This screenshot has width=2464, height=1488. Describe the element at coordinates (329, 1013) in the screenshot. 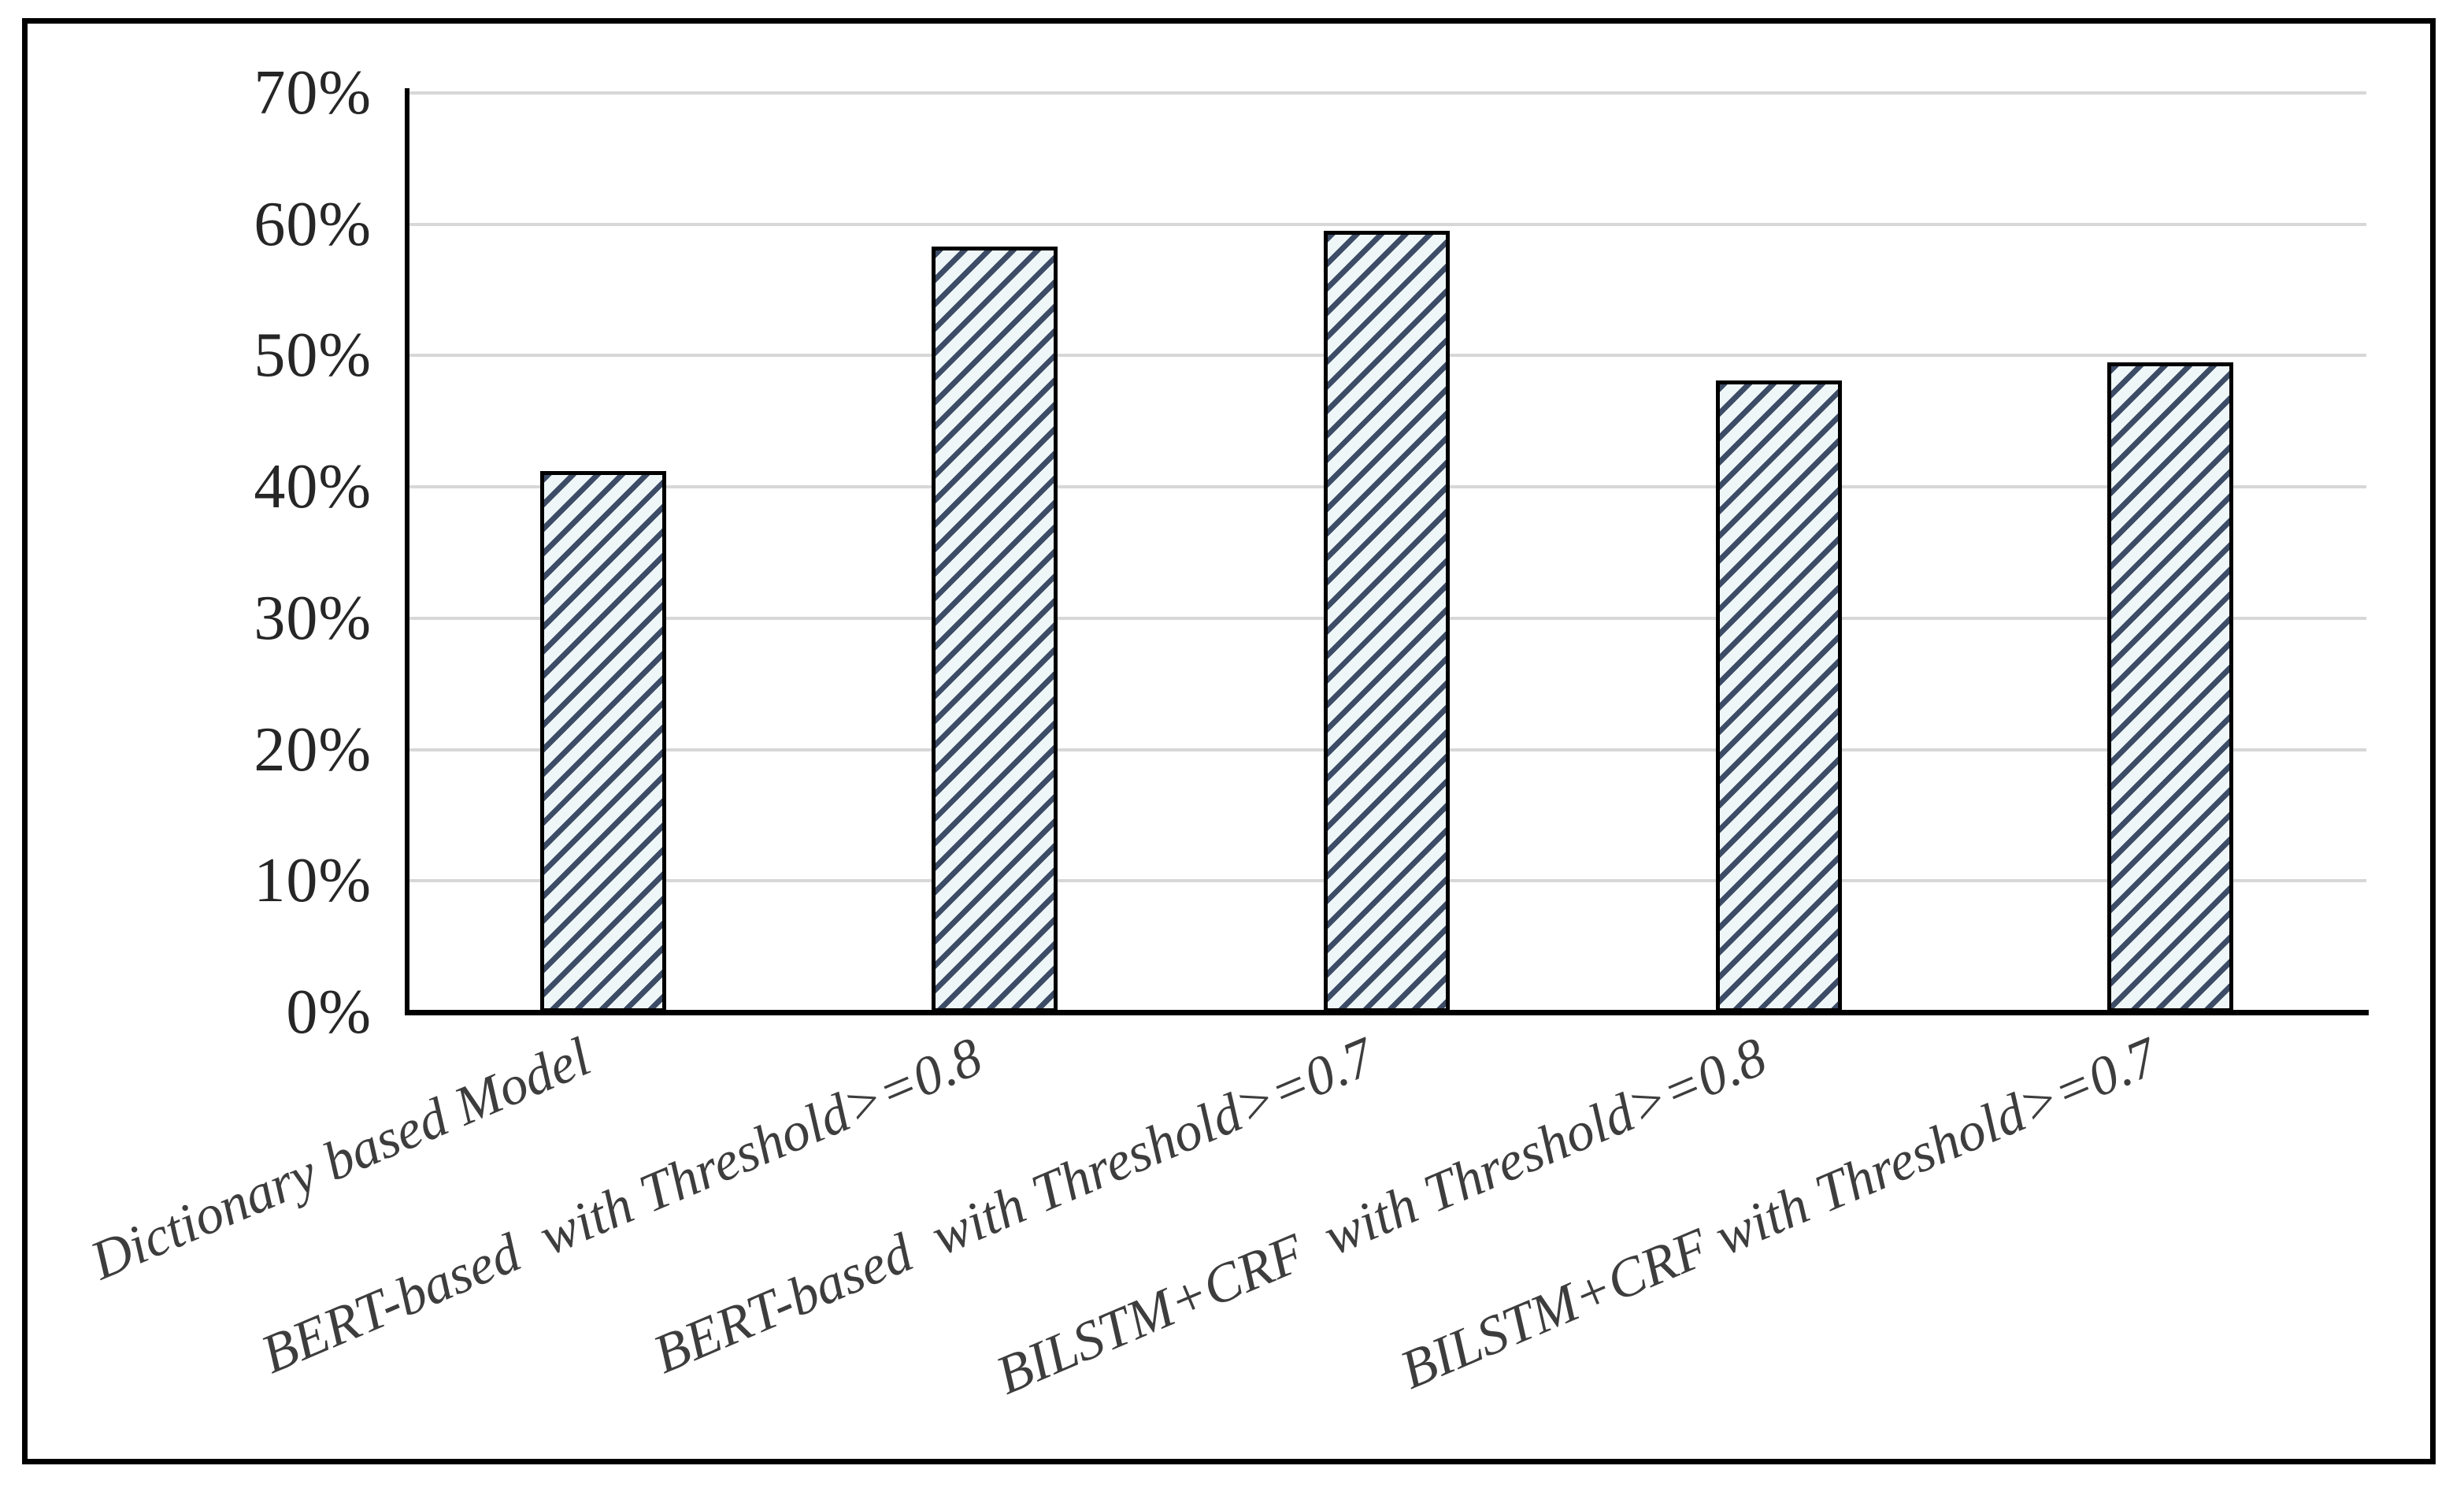

I see `y-tick-label-0pct: 0%` at that location.